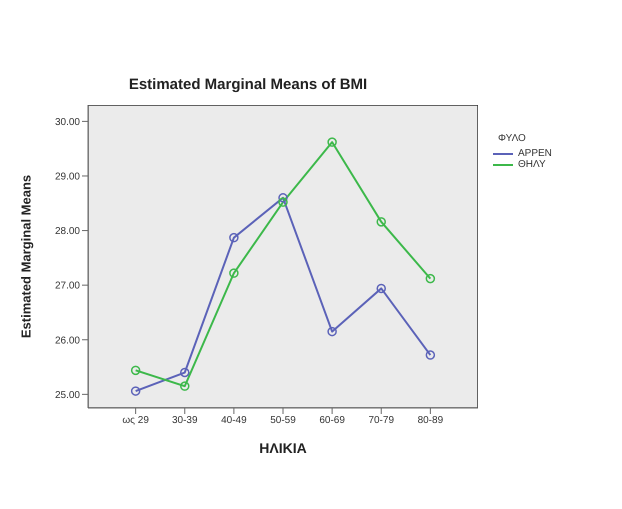 The width and height of the screenshot is (622, 509). What do you see at coordinates (26, 256) in the screenshot?
I see `y-axis-title: Estimated Marginal Means` at bounding box center [26, 256].